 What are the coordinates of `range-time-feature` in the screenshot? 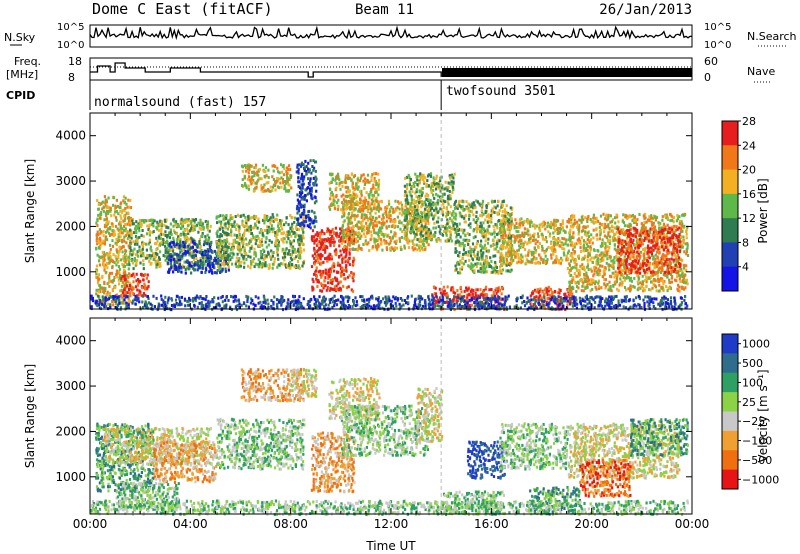 It's located at (197, 257).